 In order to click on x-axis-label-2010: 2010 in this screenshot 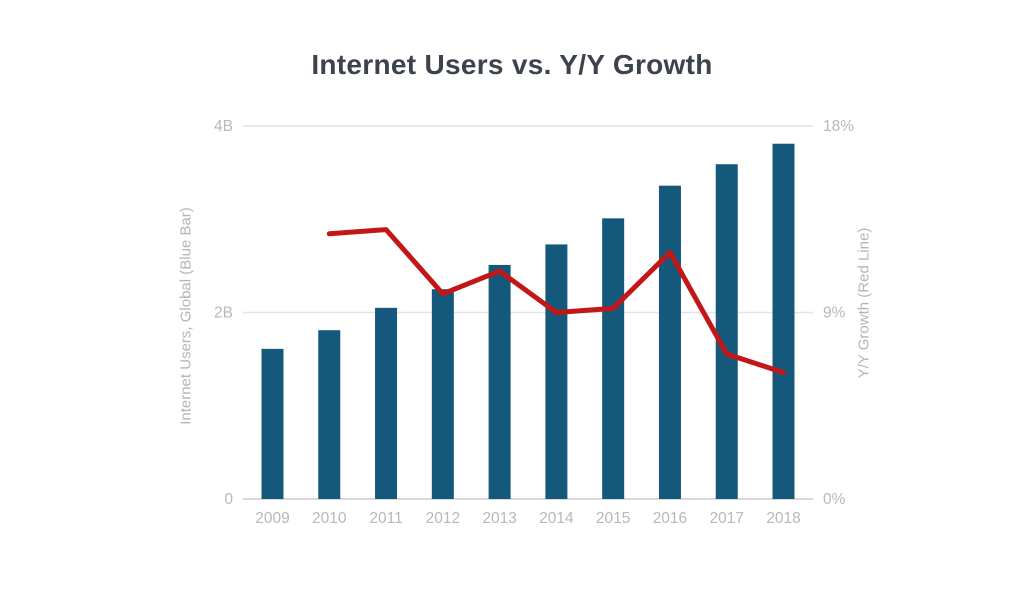, I will do `click(329, 518)`.